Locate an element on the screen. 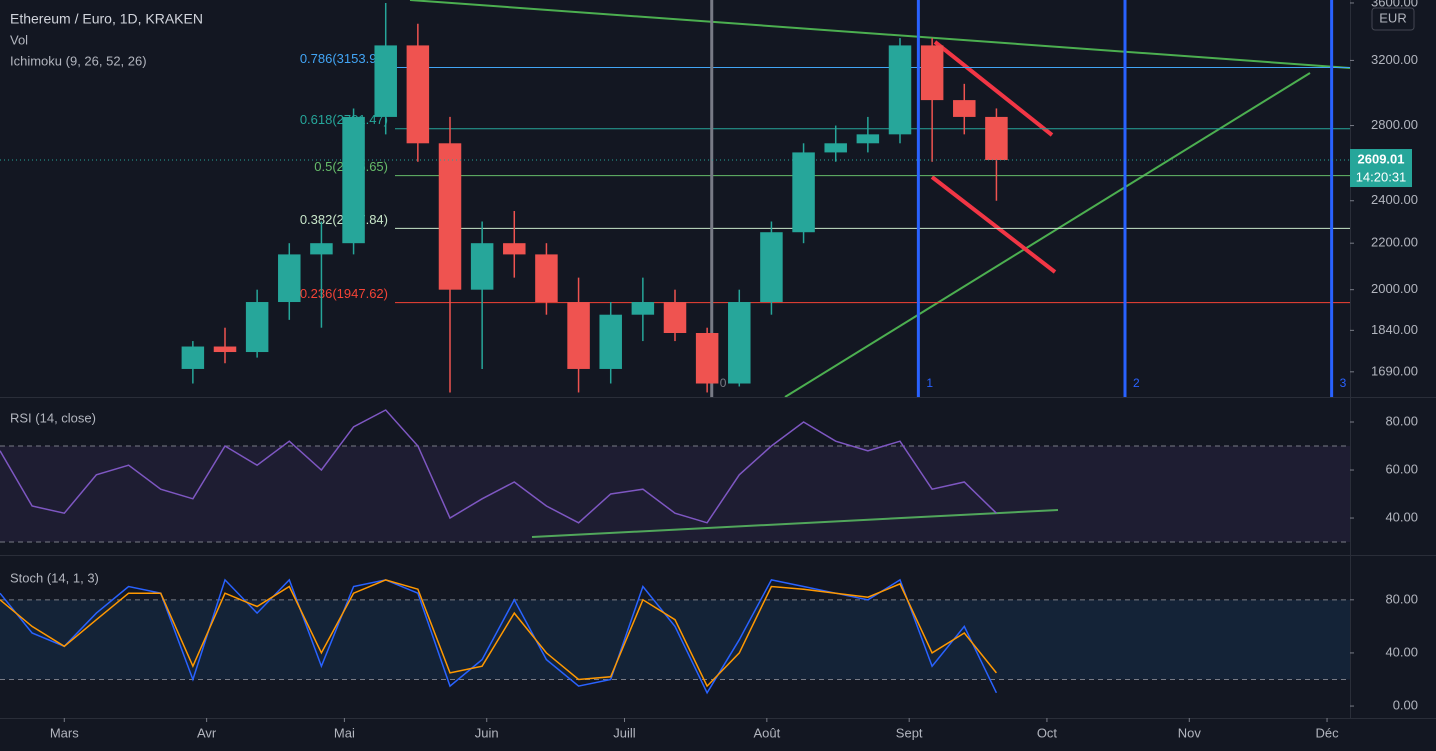 The height and width of the screenshot is (751, 1436). y-tick-label: 2800.00 is located at coordinates (1394, 124).